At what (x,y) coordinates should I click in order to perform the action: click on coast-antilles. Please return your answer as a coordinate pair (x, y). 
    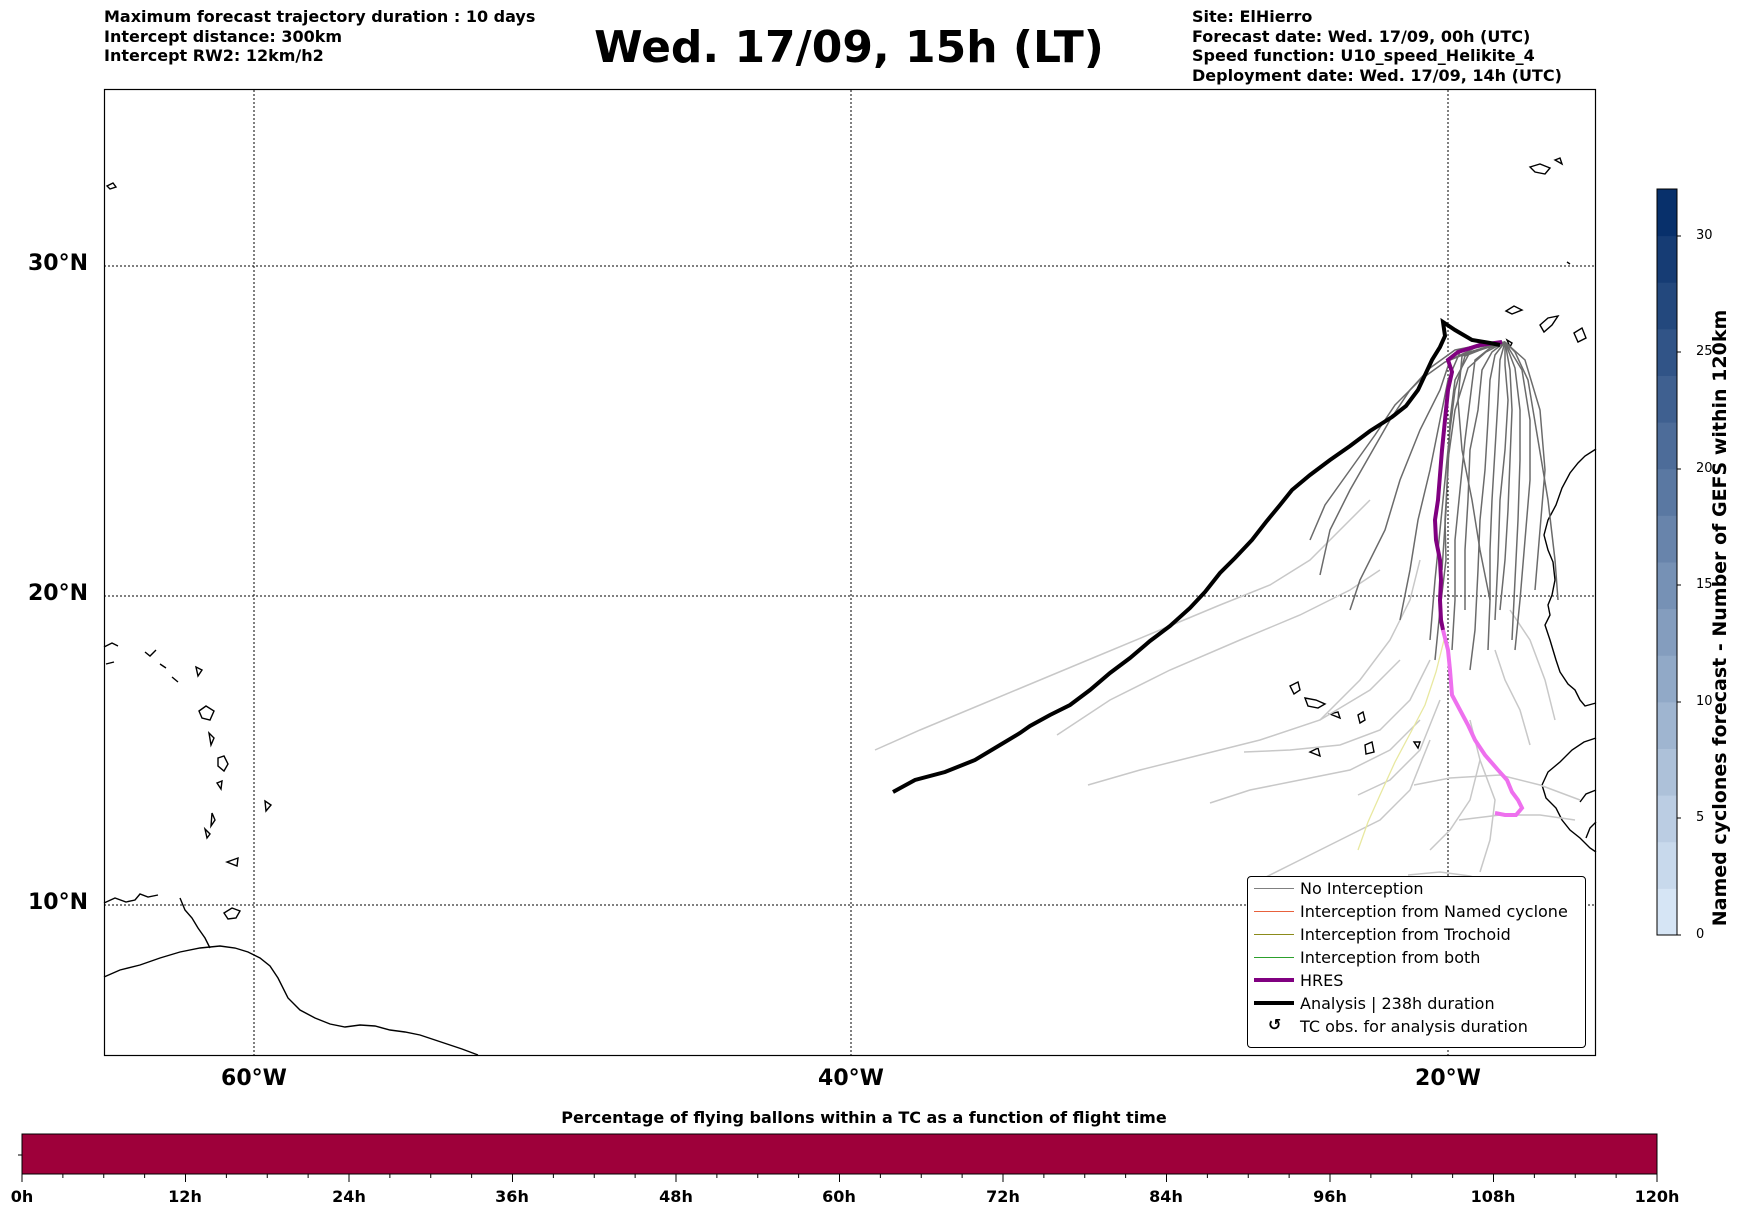
    Looking at the image, I should click on (141, 662).